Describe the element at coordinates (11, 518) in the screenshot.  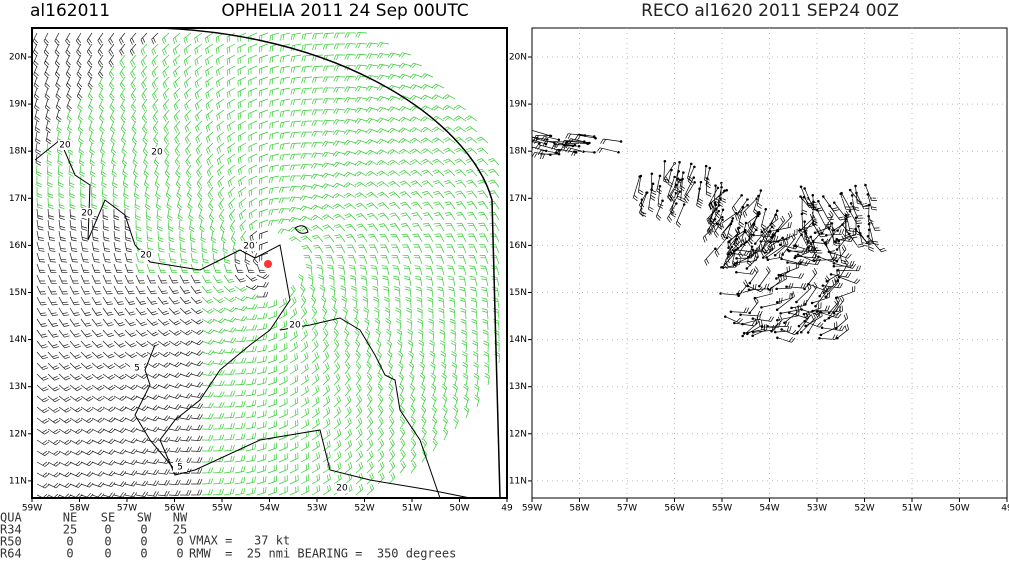
I see `table-header: QUA` at that location.